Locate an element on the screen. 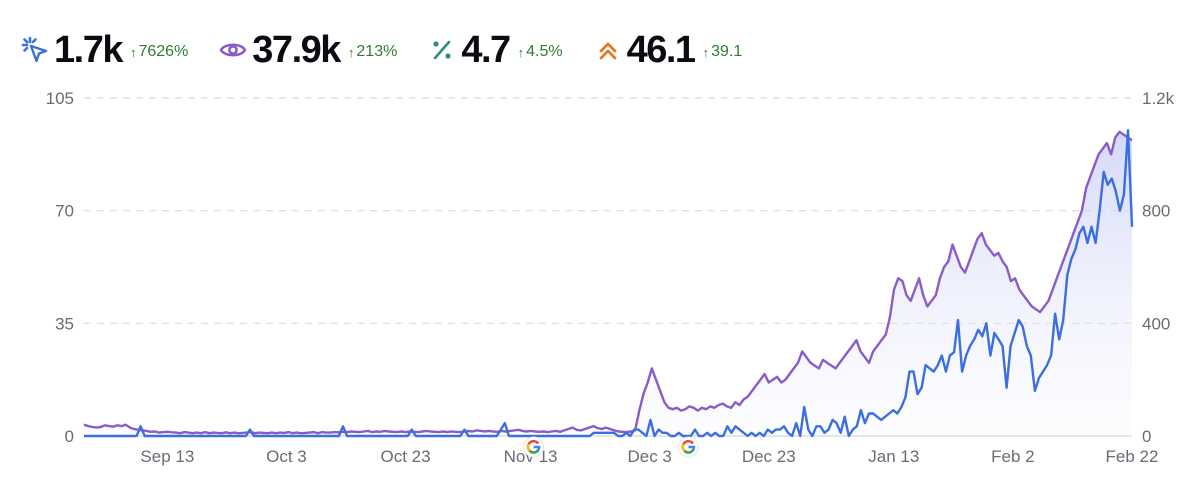  y-right-tick-label: 1.2k is located at coordinates (1158, 98).